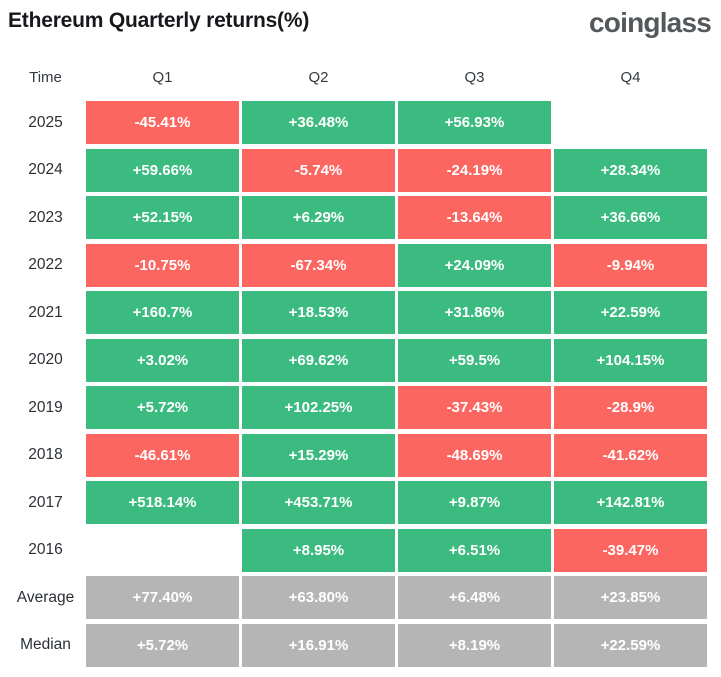  Describe the element at coordinates (162, 122) in the screenshot. I see `cell-2025-q1: -45.41%` at that location.